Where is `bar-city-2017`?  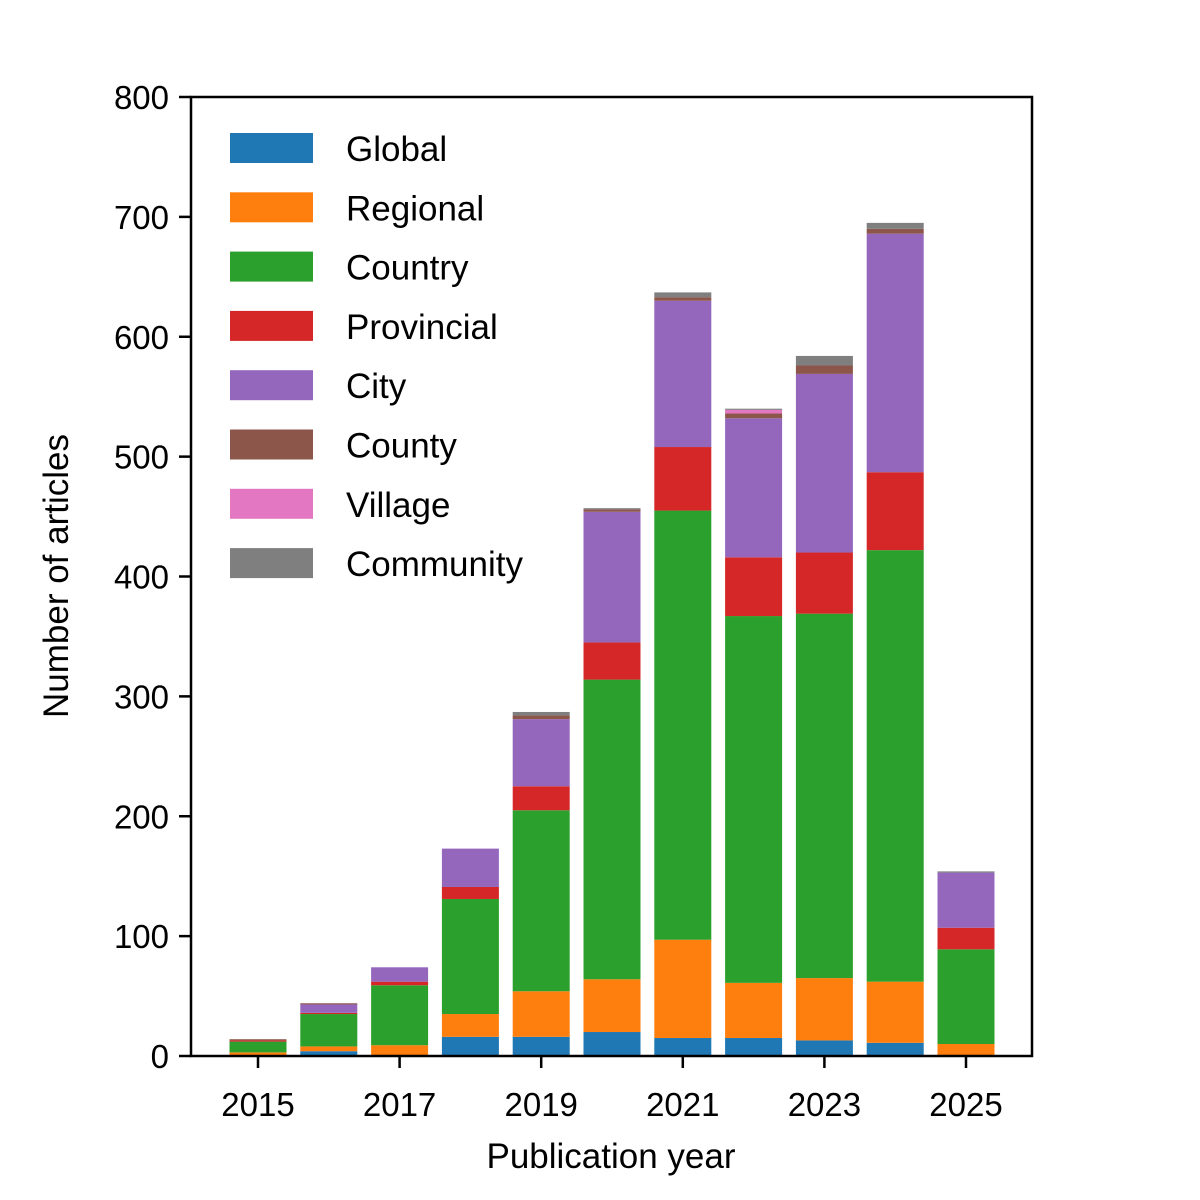
bar-city-2017 is located at coordinates (400, 974).